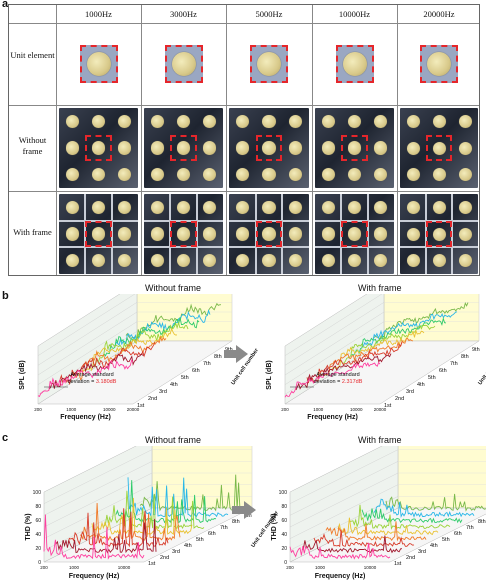 The image size is (486, 580). What do you see at coordinates (173, 440) in the screenshot?
I see `chart-c-title-left: Without frame` at bounding box center [173, 440].